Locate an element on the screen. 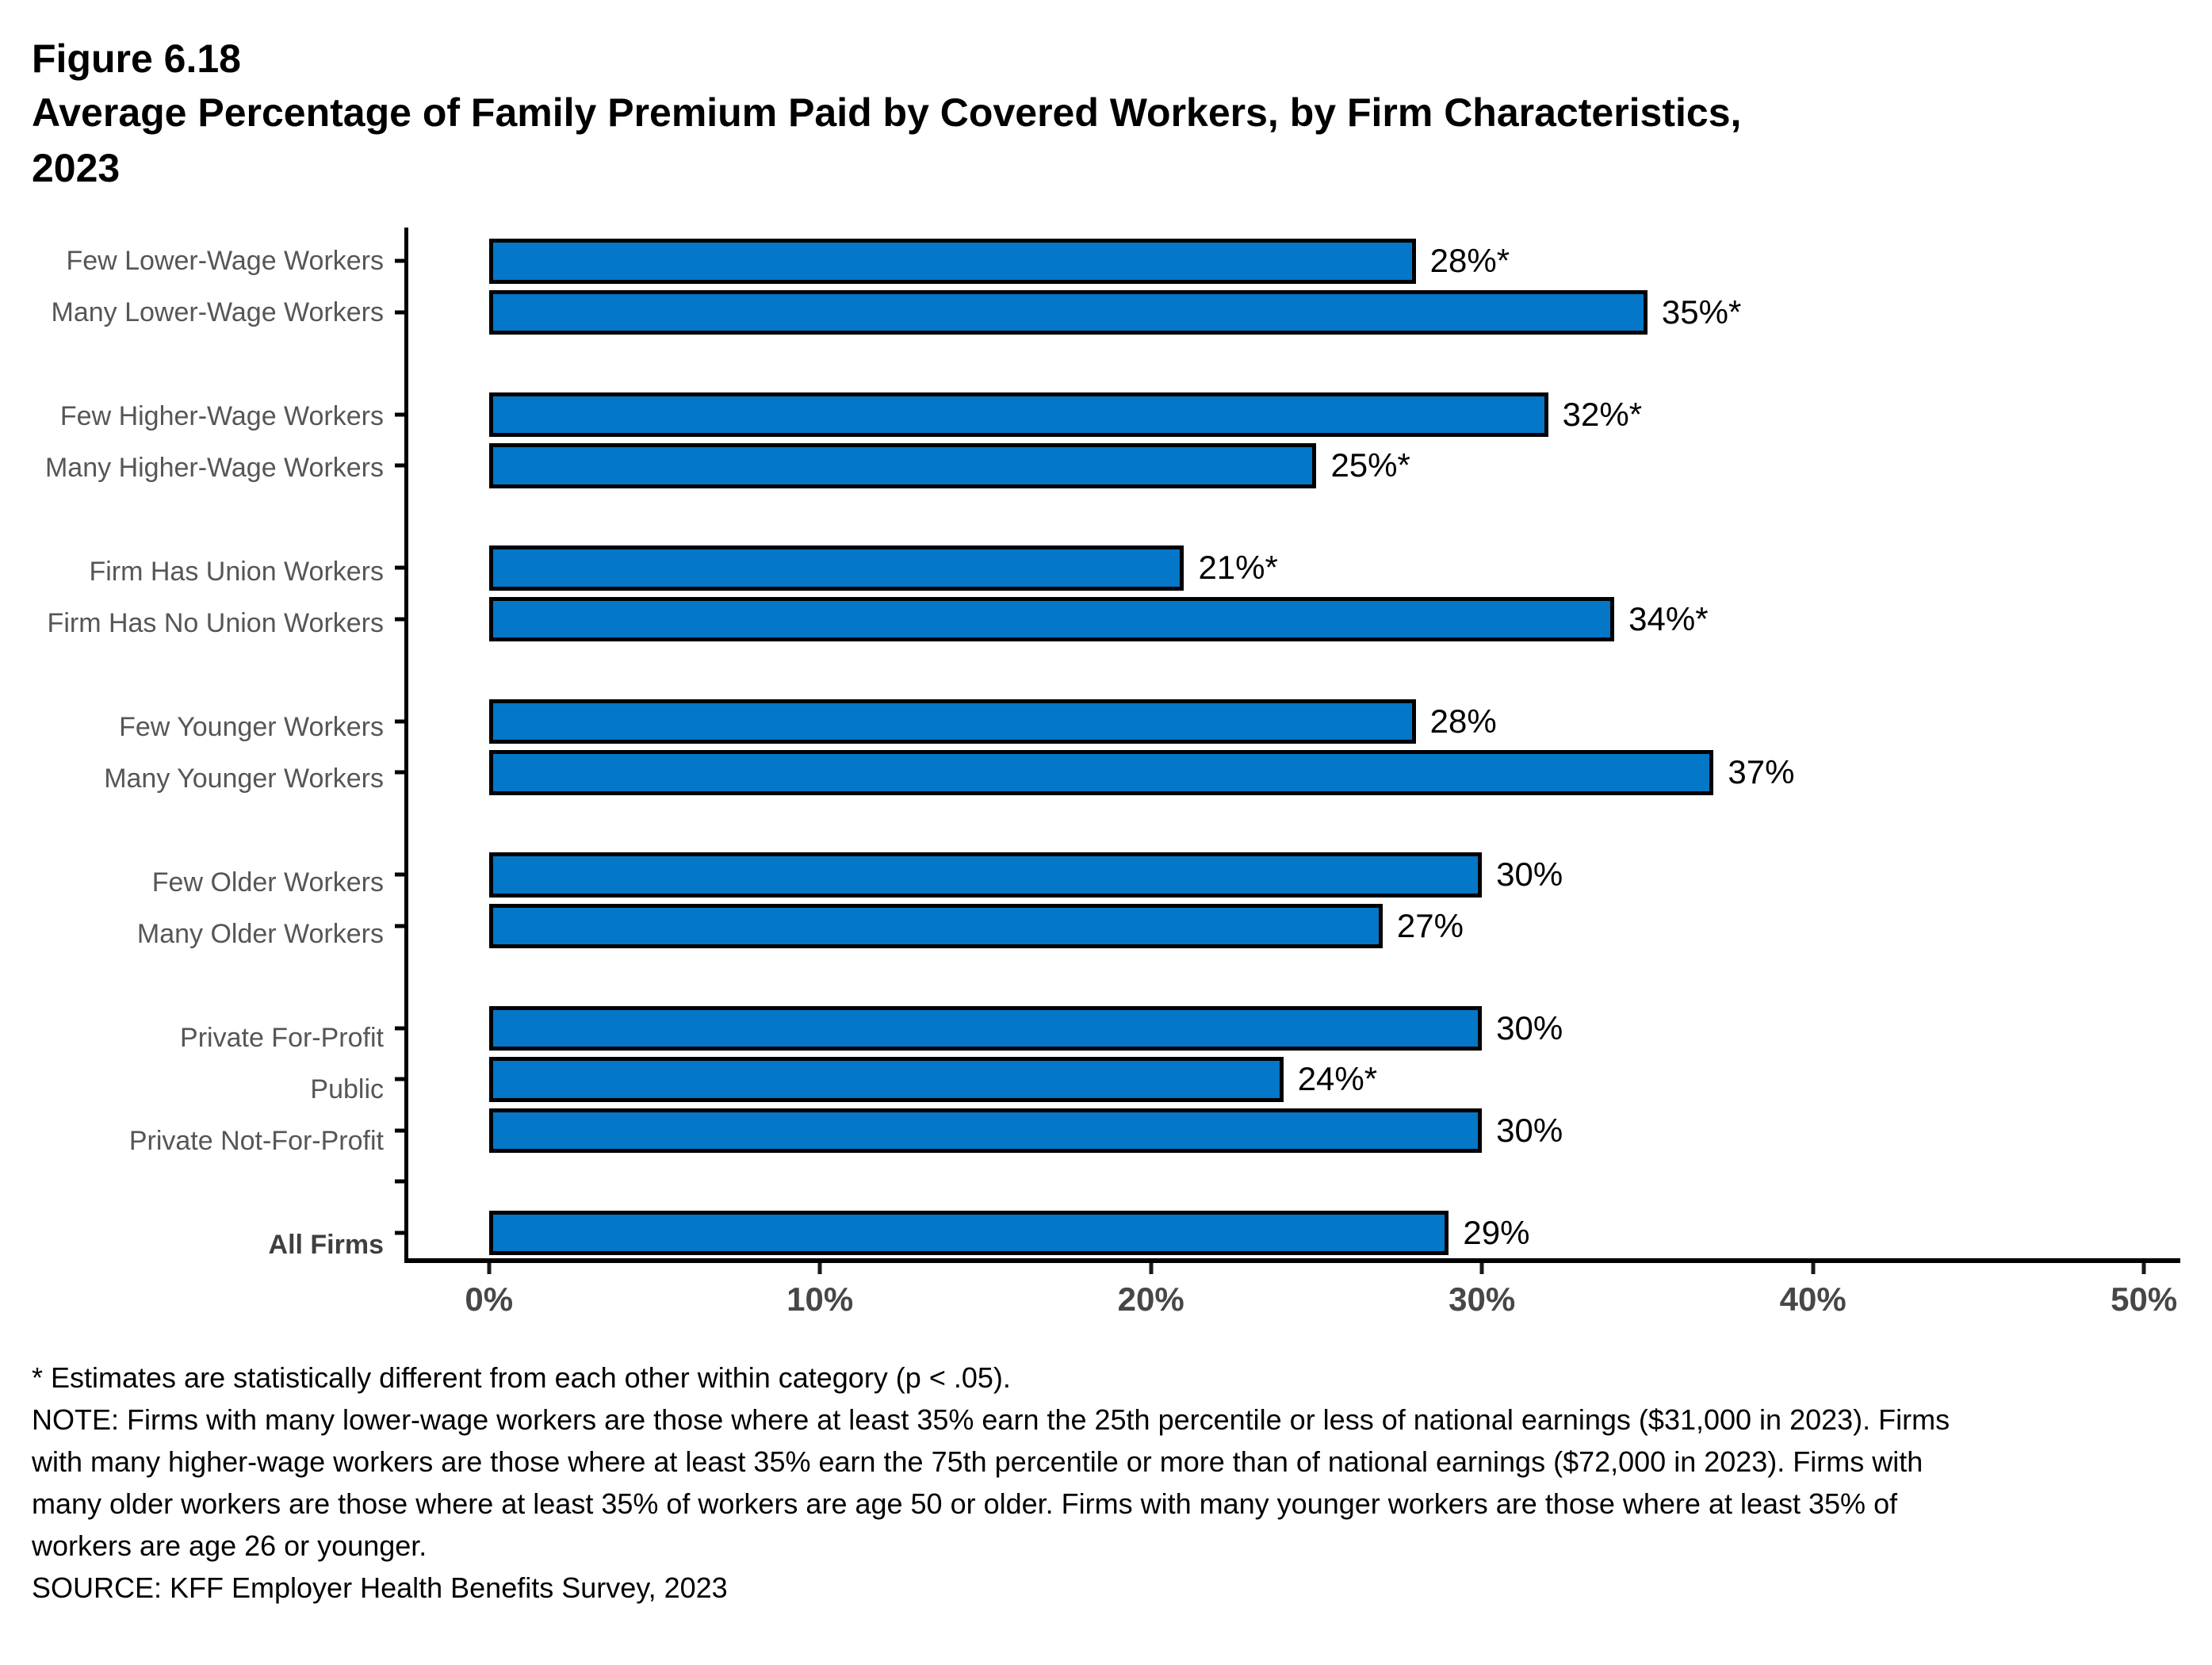 This screenshot has width=2212, height=1665. category-label: Public is located at coordinates (347, 1089).